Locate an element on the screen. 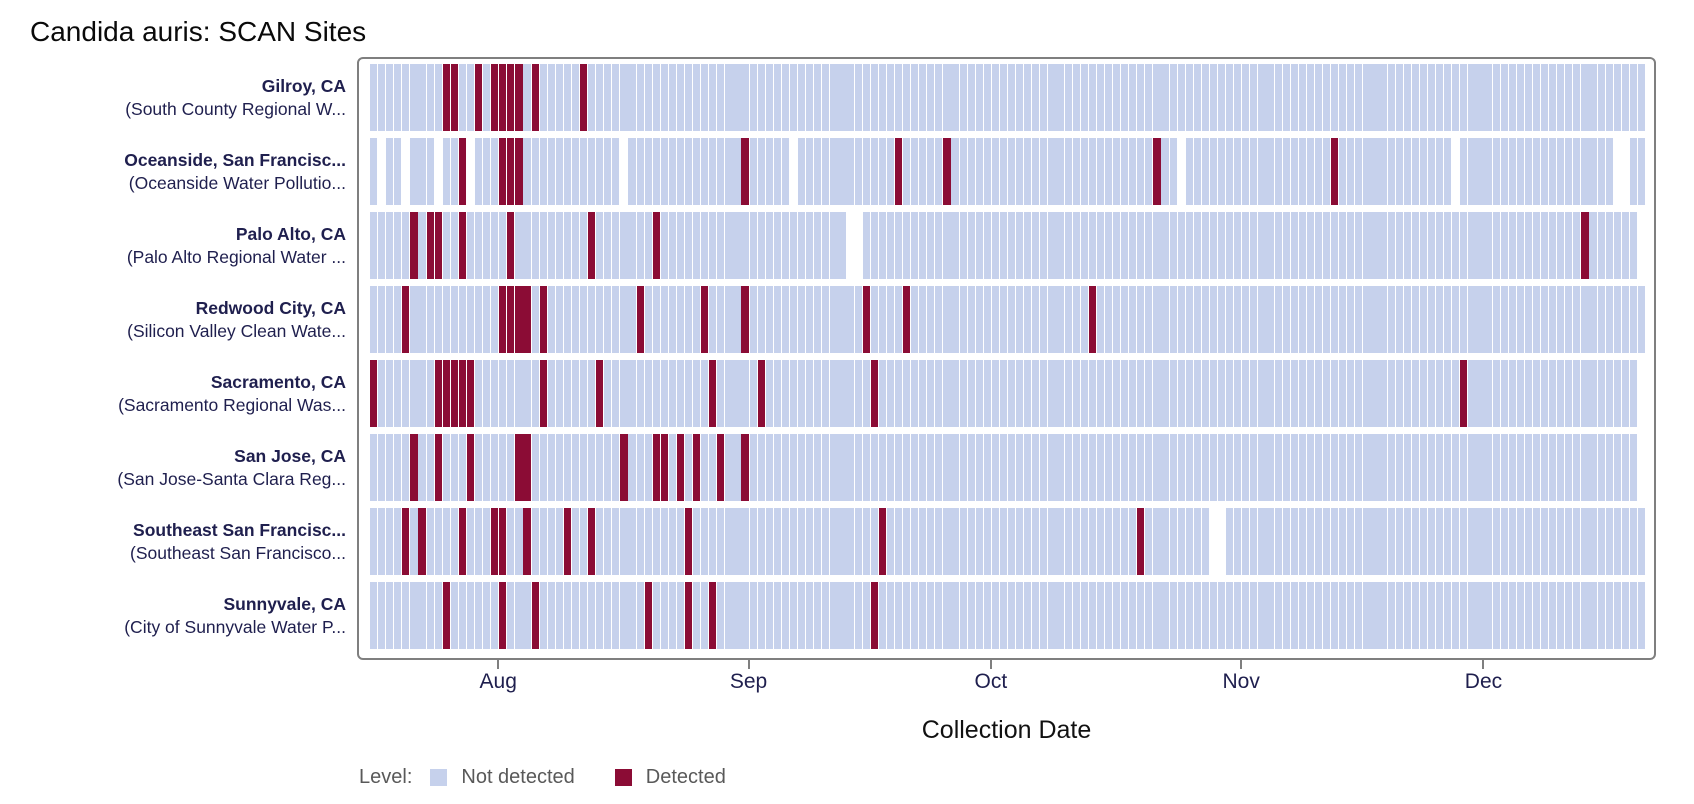 This screenshot has width=1694, height=804. site-city: Sunnyvale, CA is located at coordinates (284, 603).